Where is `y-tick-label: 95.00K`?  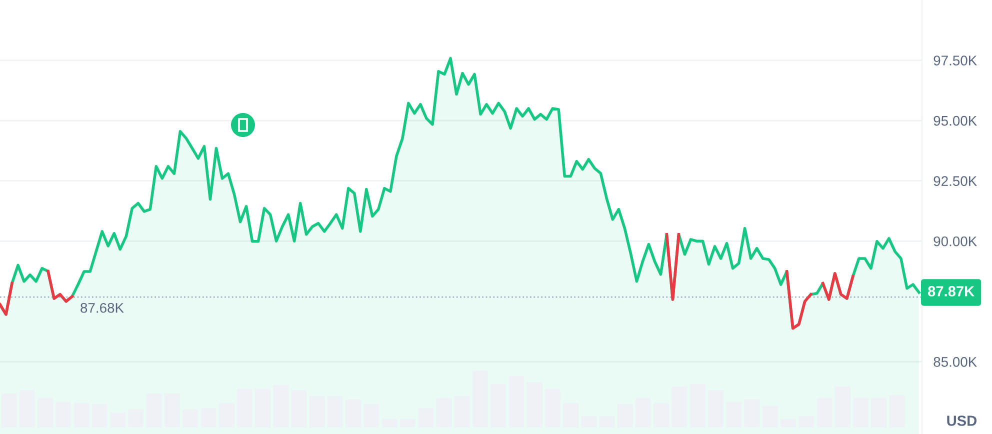
y-tick-label: 95.00K is located at coordinates (955, 121).